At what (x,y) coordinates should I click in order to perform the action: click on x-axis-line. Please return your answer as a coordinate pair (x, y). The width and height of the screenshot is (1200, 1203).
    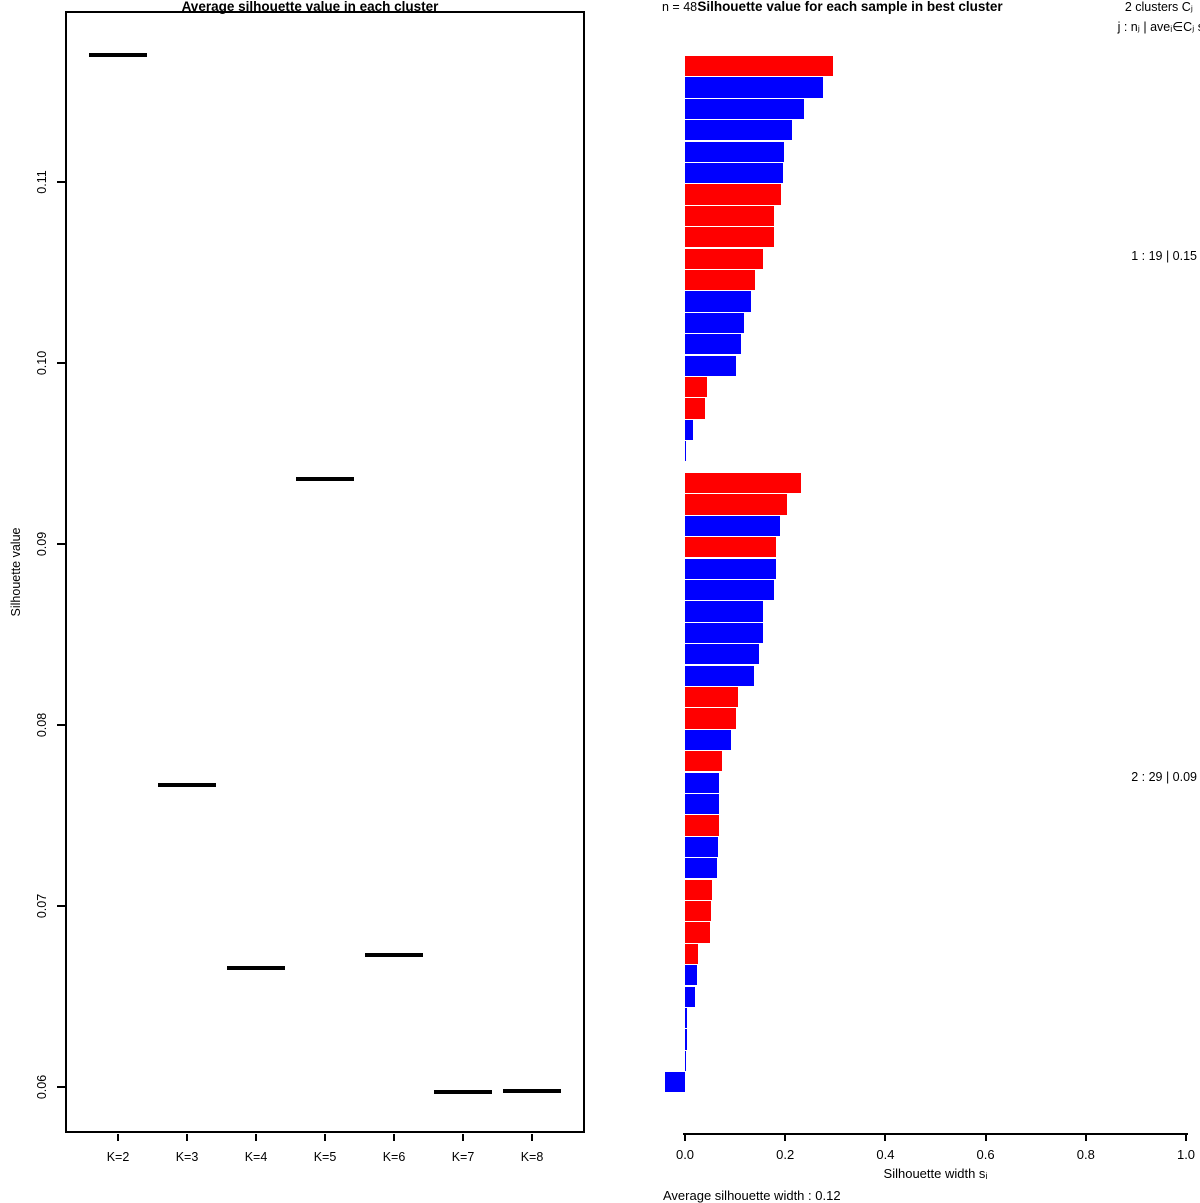
    Looking at the image, I should click on (935, 1134).